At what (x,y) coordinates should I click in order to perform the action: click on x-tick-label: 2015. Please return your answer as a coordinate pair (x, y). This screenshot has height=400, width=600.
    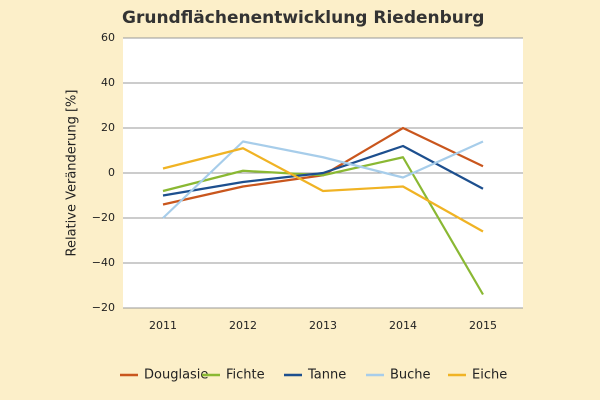
    Looking at the image, I should click on (483, 325).